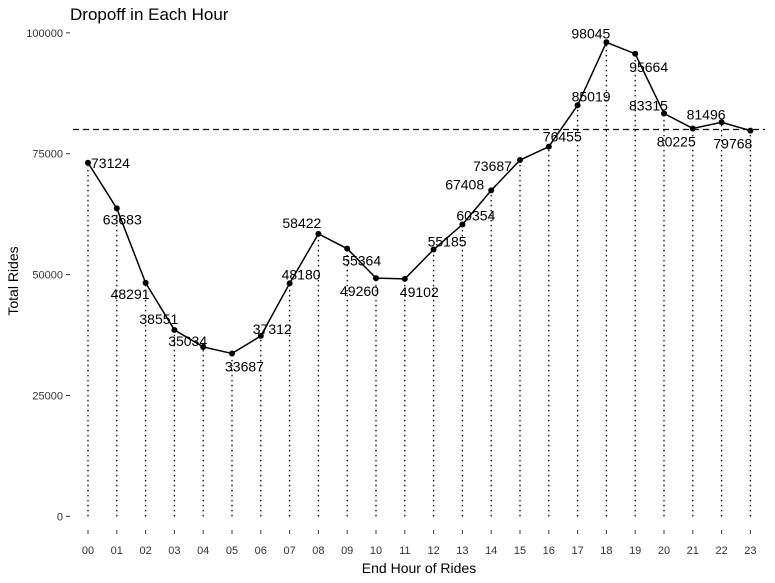 This screenshot has width=775, height=583. What do you see at coordinates (130, 294) in the screenshot?
I see `data-label: 48291` at bounding box center [130, 294].